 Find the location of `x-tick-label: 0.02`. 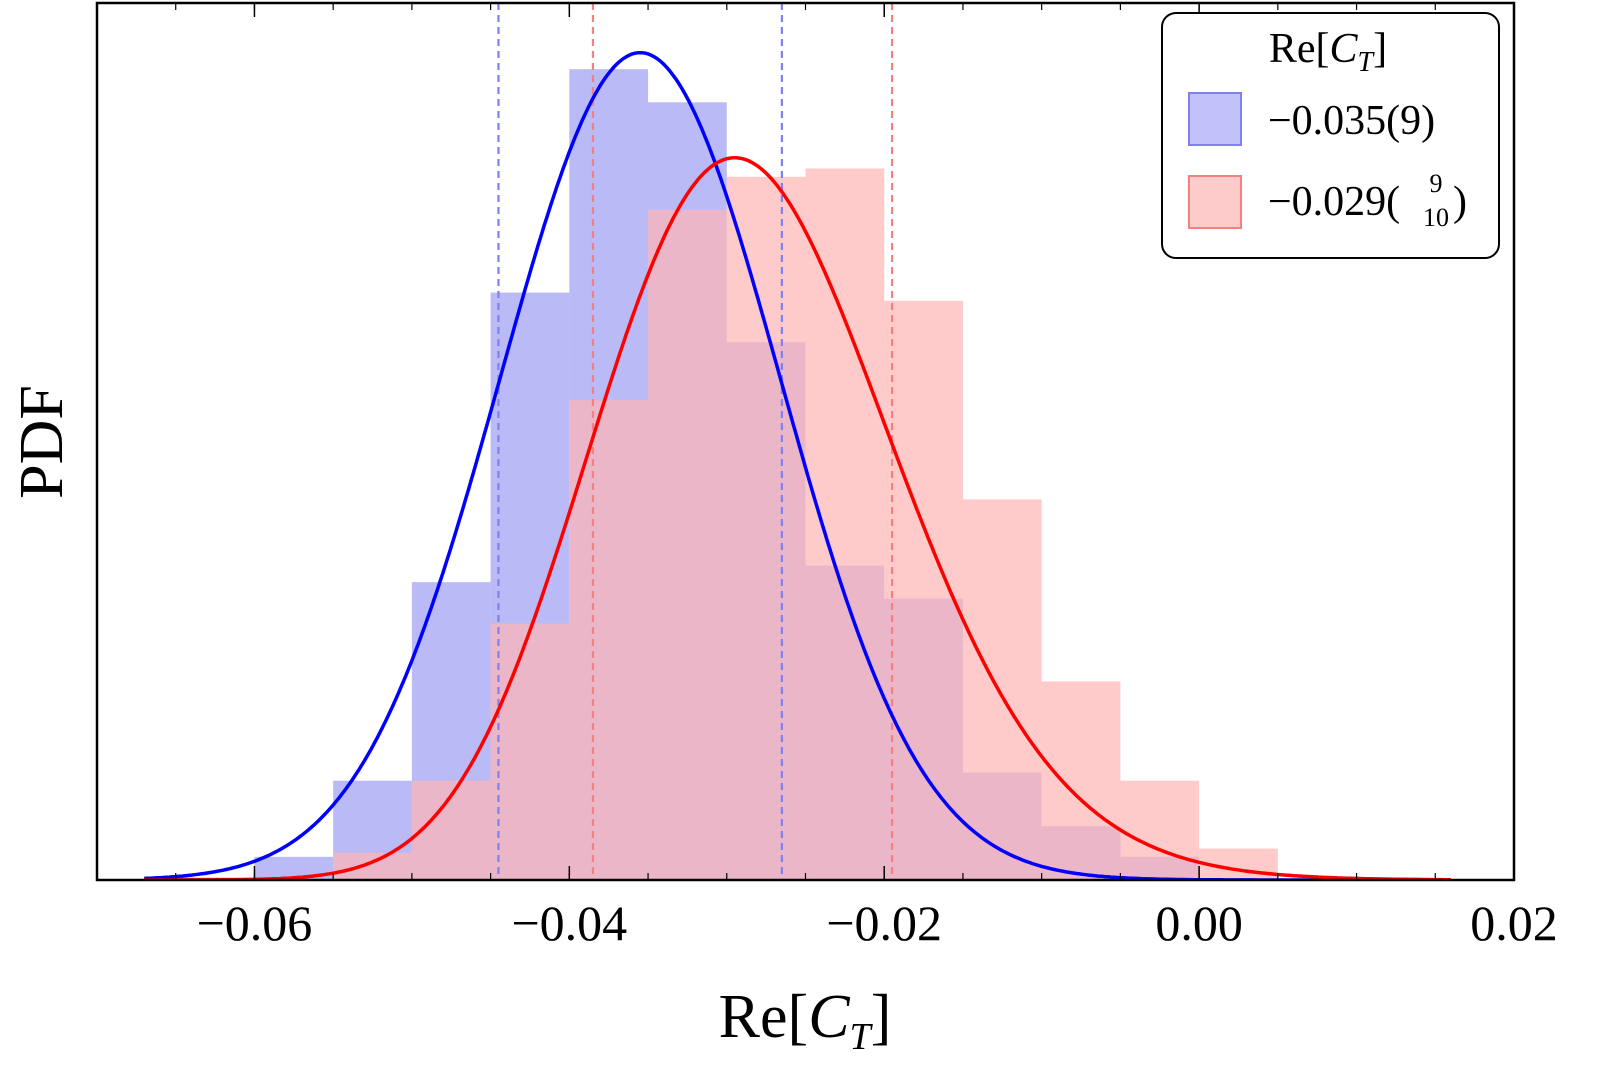

x-tick-label: 0.02 is located at coordinates (1514, 923).